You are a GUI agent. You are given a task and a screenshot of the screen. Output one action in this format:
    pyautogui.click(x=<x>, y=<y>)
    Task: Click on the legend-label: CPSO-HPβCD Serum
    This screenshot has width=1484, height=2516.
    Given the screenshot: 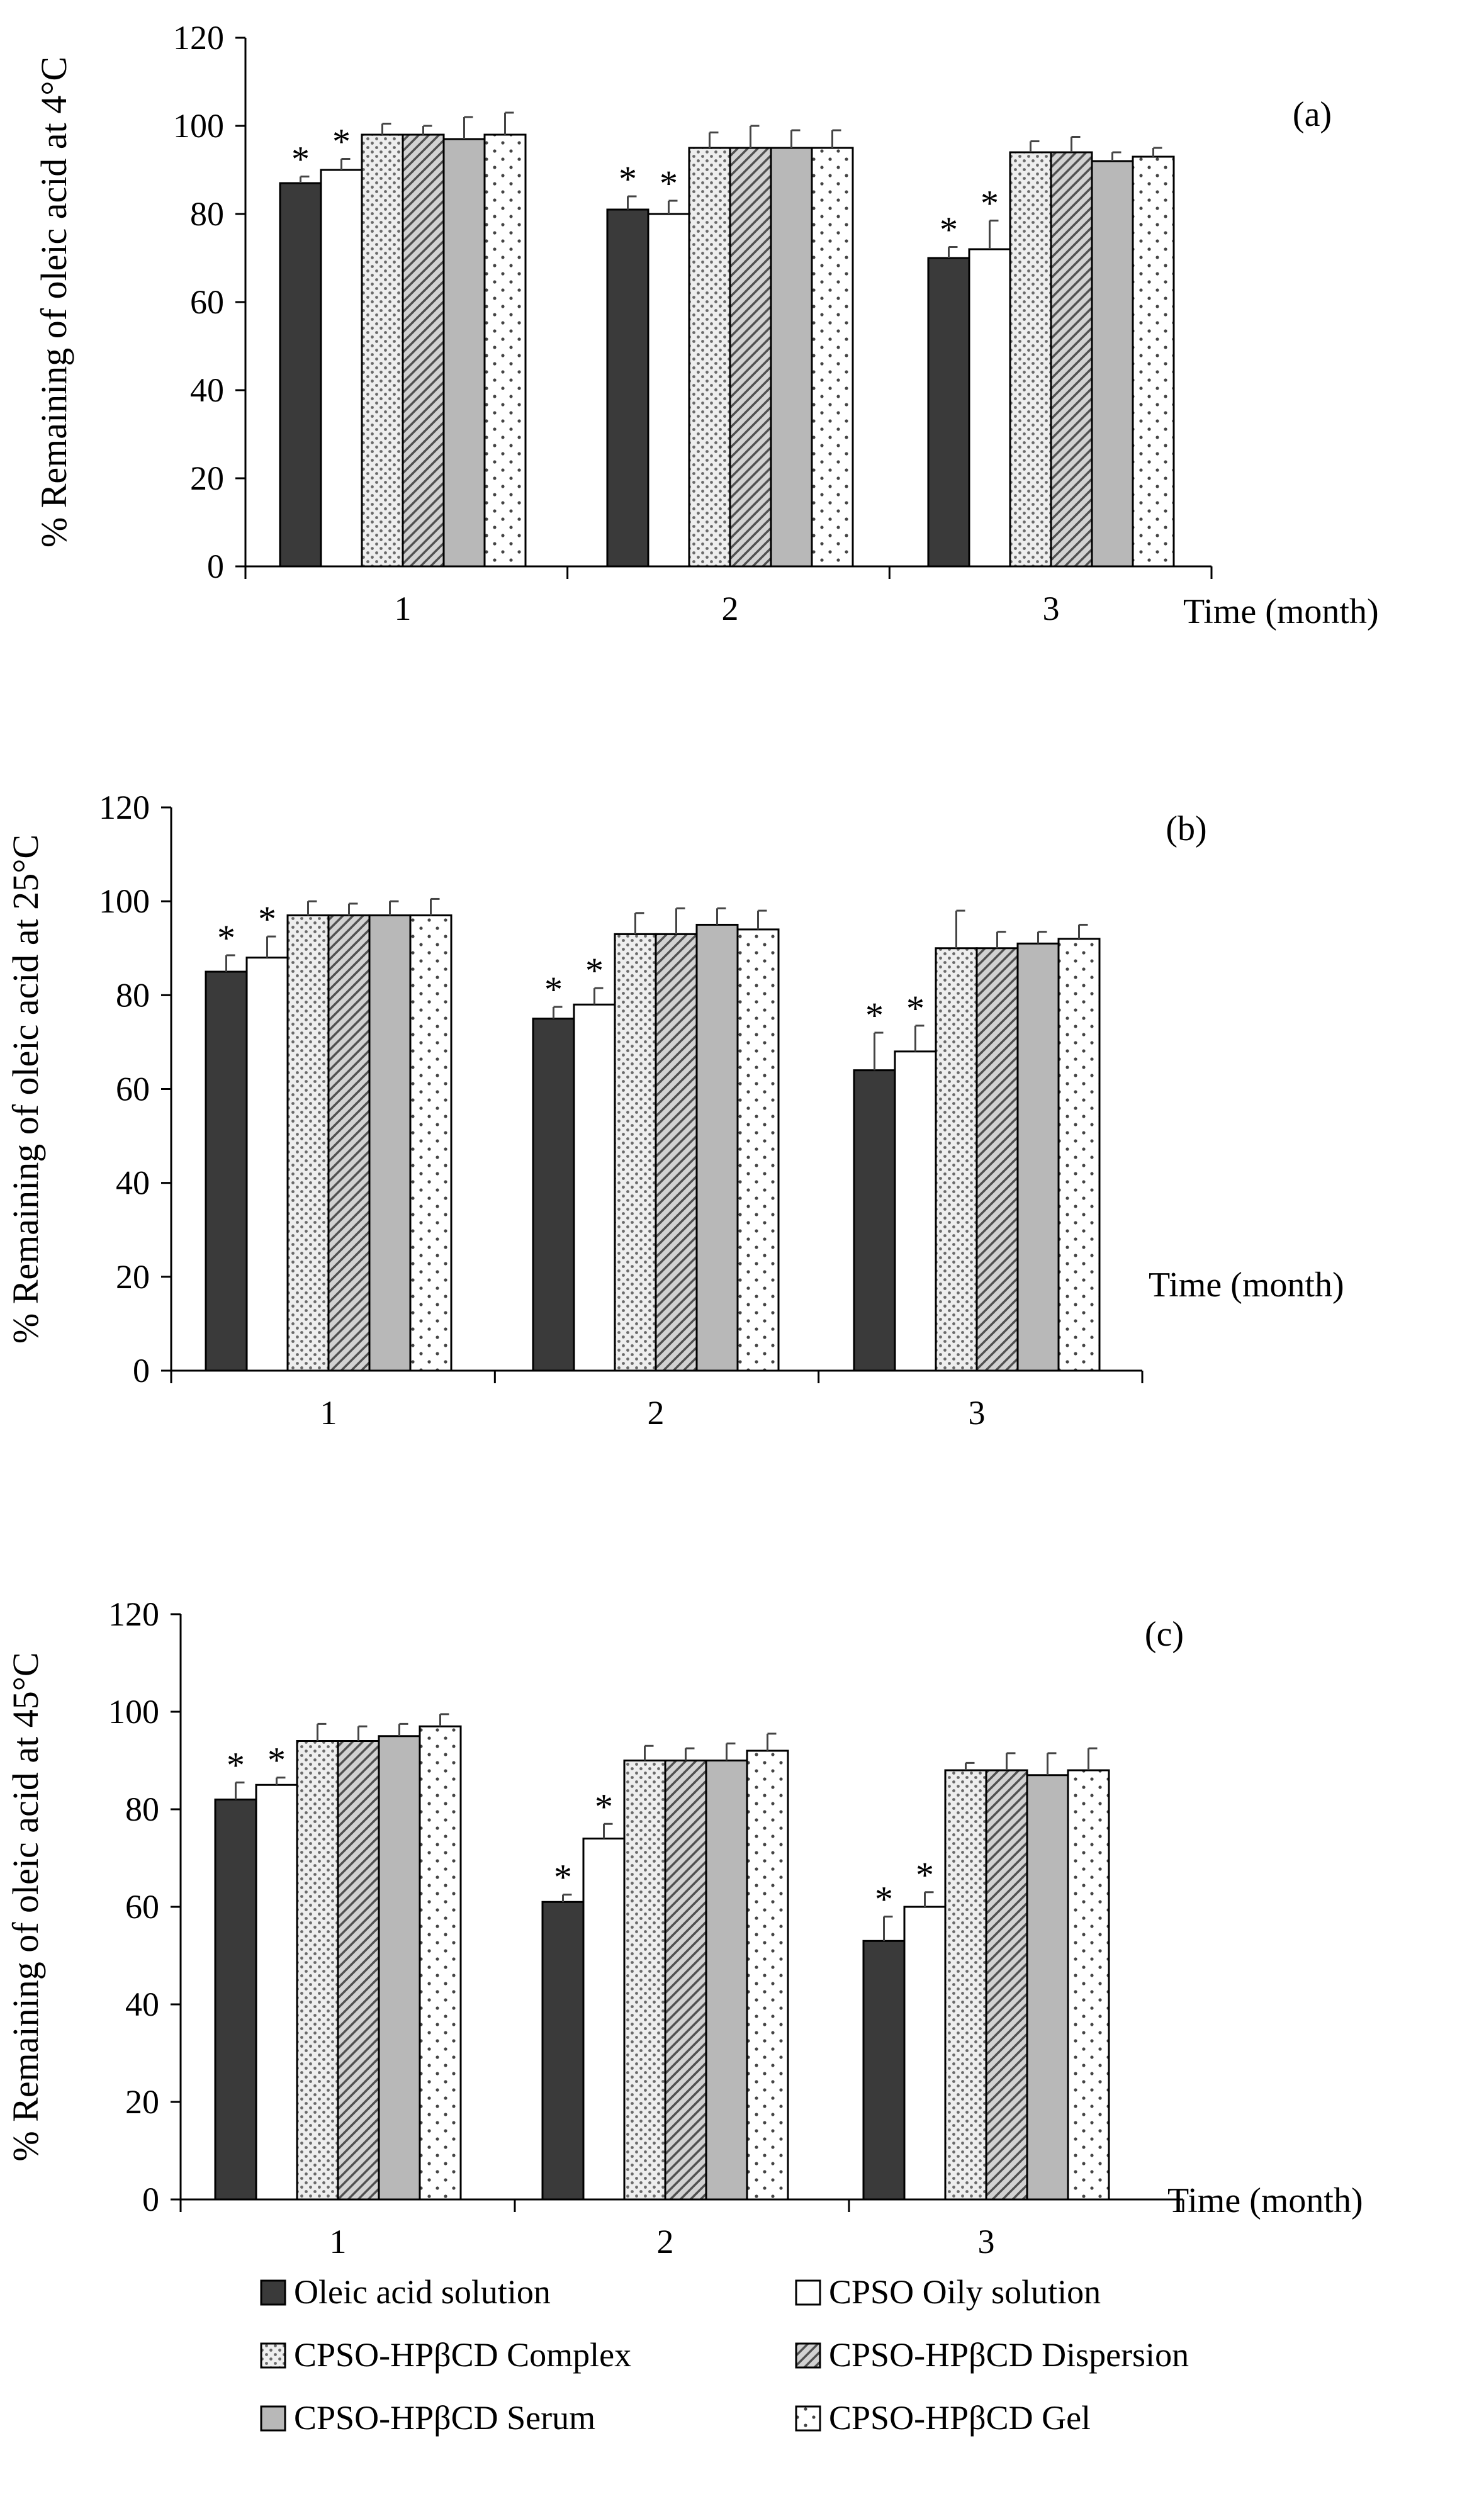 What is the action you would take?
    pyautogui.click(x=444, y=2418)
    